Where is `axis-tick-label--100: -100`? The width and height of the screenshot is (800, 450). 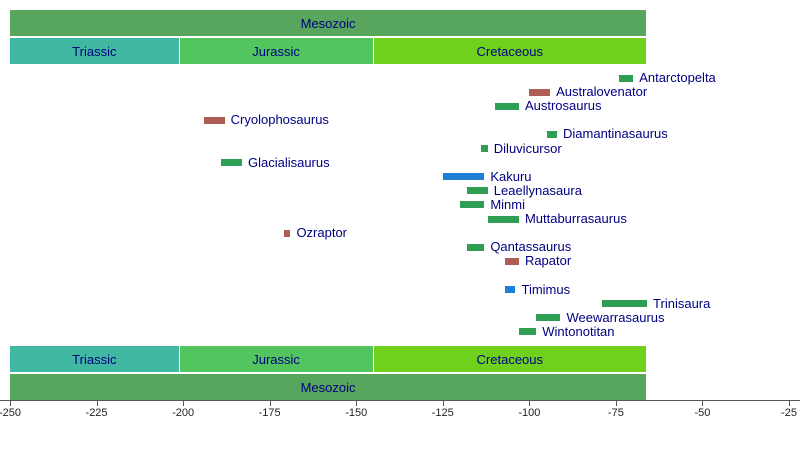
axis-tick-label--100: -100 is located at coordinates (529, 413).